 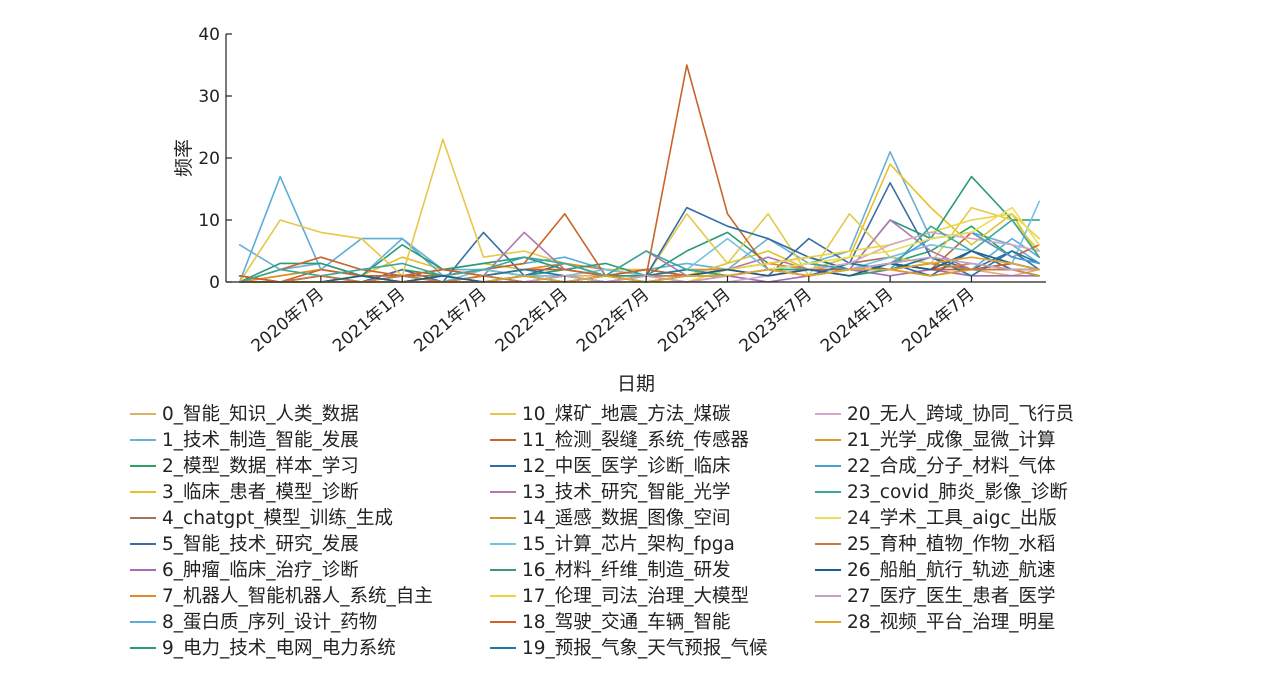 What do you see at coordinates (776, 321) in the screenshot?
I see `x-tick-label-6: 2023年7月` at bounding box center [776, 321].